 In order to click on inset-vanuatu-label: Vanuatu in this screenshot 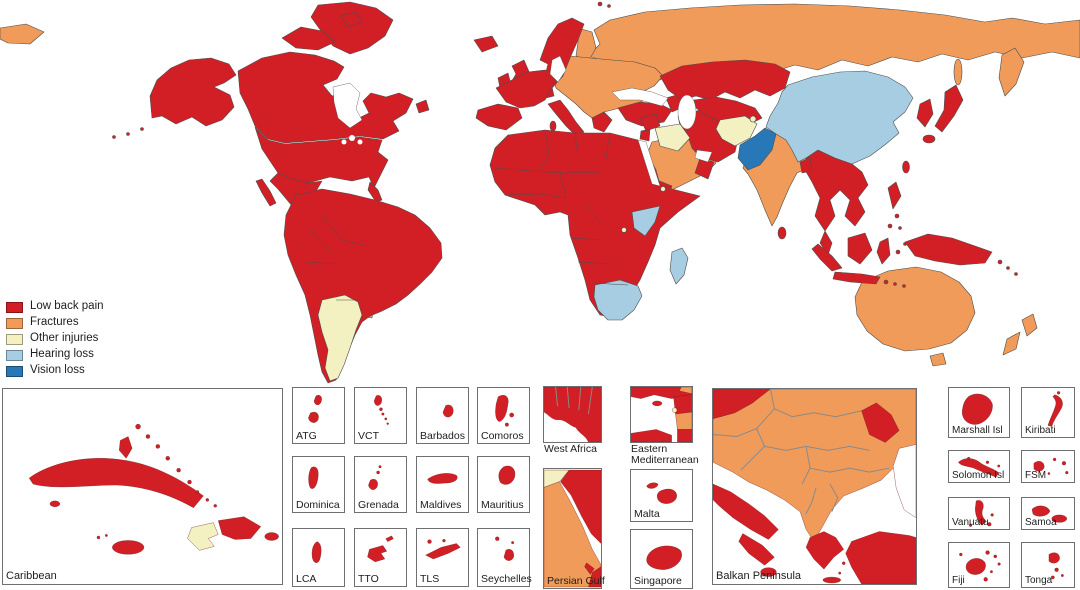, I will do `click(970, 522)`.